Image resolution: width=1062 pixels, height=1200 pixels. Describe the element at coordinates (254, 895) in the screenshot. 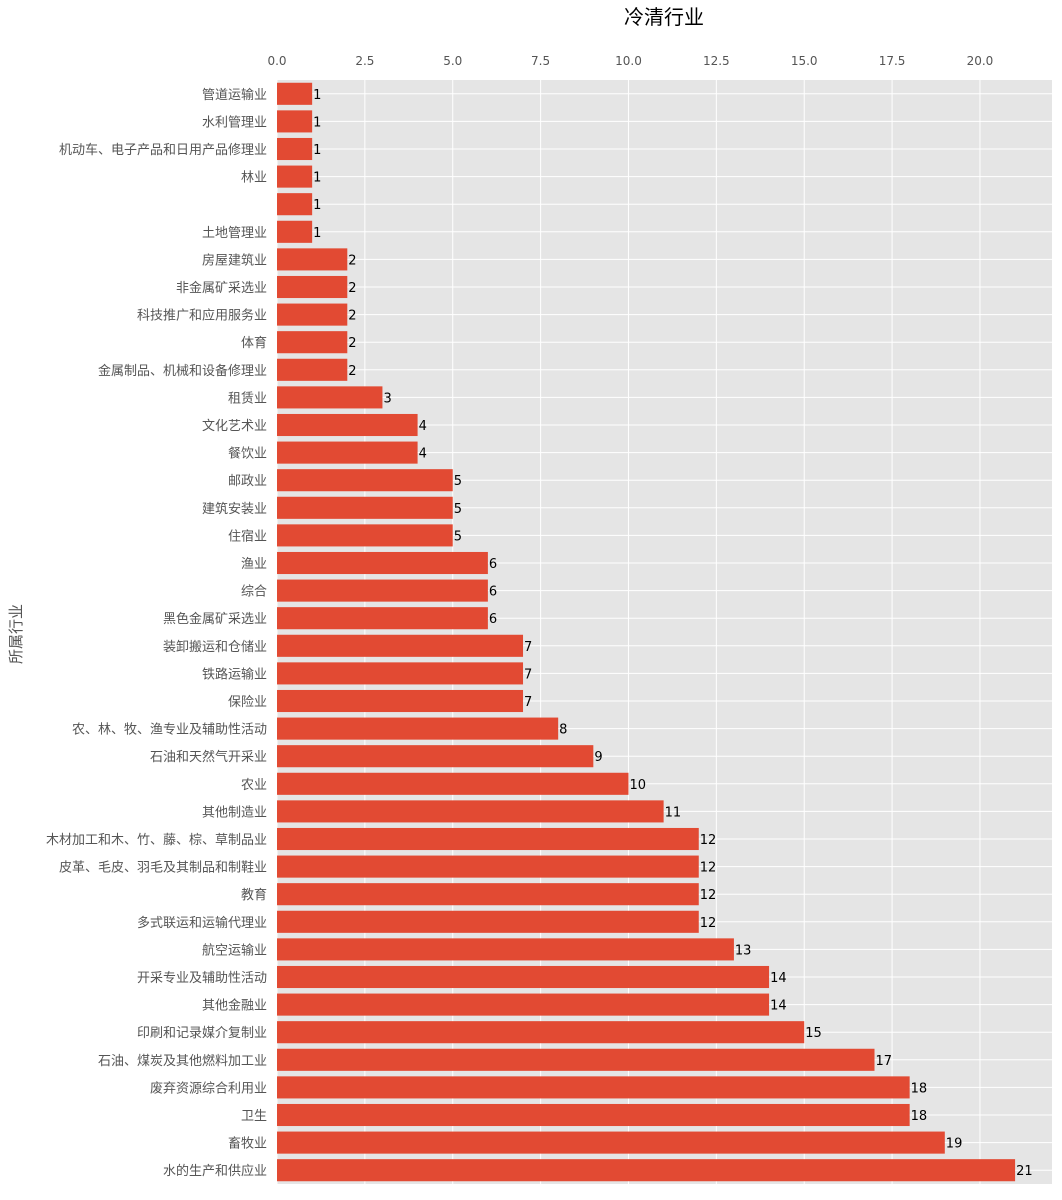

I see `y-tick-label: 教育` at that location.